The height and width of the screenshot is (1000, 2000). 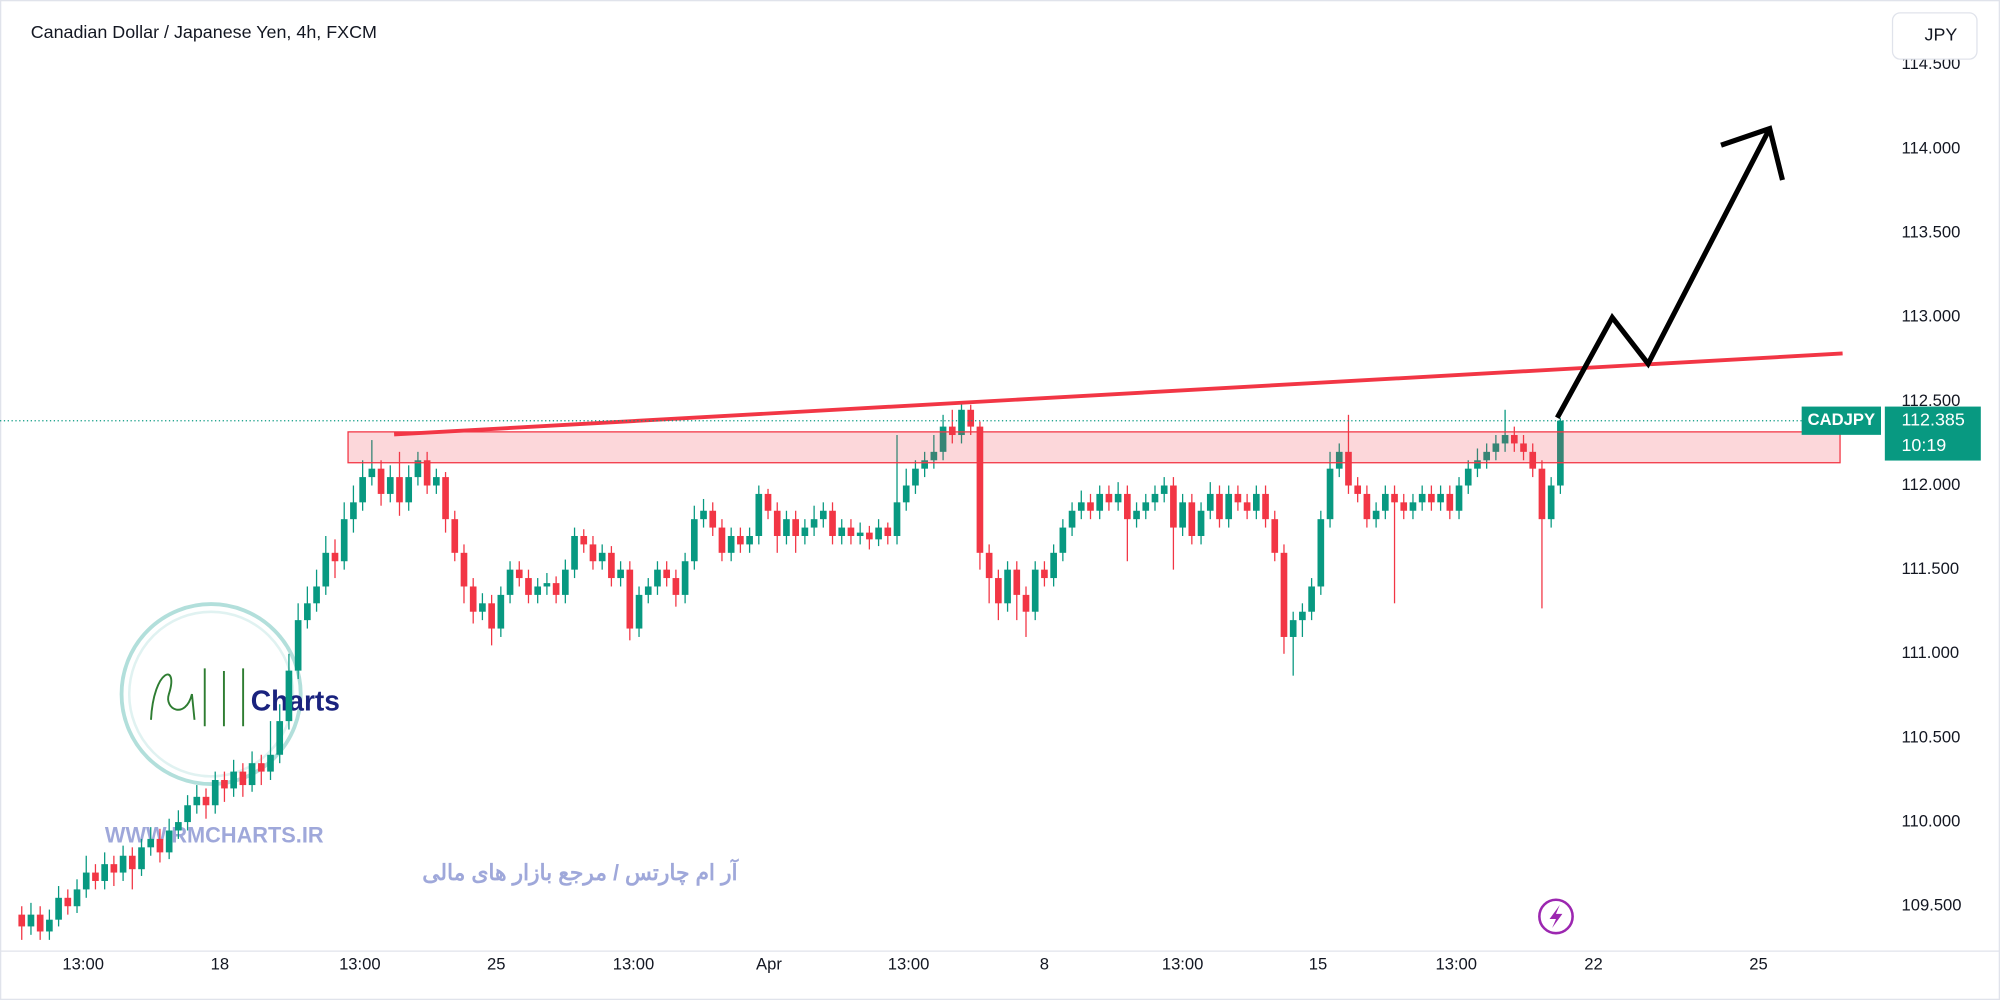 I want to click on replay-button, so click(x=1556, y=916).